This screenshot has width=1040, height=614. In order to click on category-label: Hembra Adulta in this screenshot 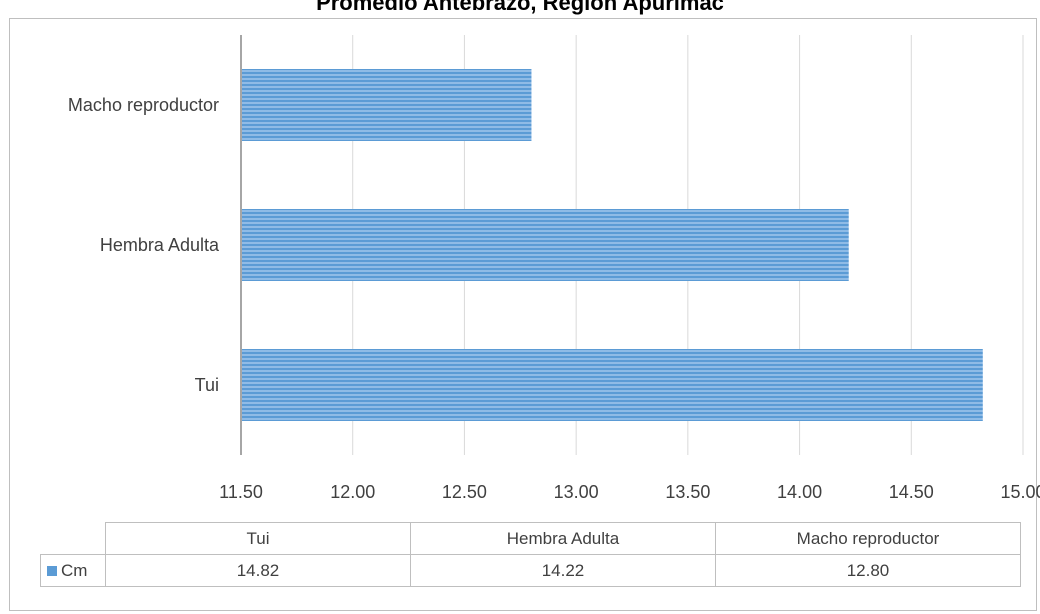, I will do `click(160, 245)`.